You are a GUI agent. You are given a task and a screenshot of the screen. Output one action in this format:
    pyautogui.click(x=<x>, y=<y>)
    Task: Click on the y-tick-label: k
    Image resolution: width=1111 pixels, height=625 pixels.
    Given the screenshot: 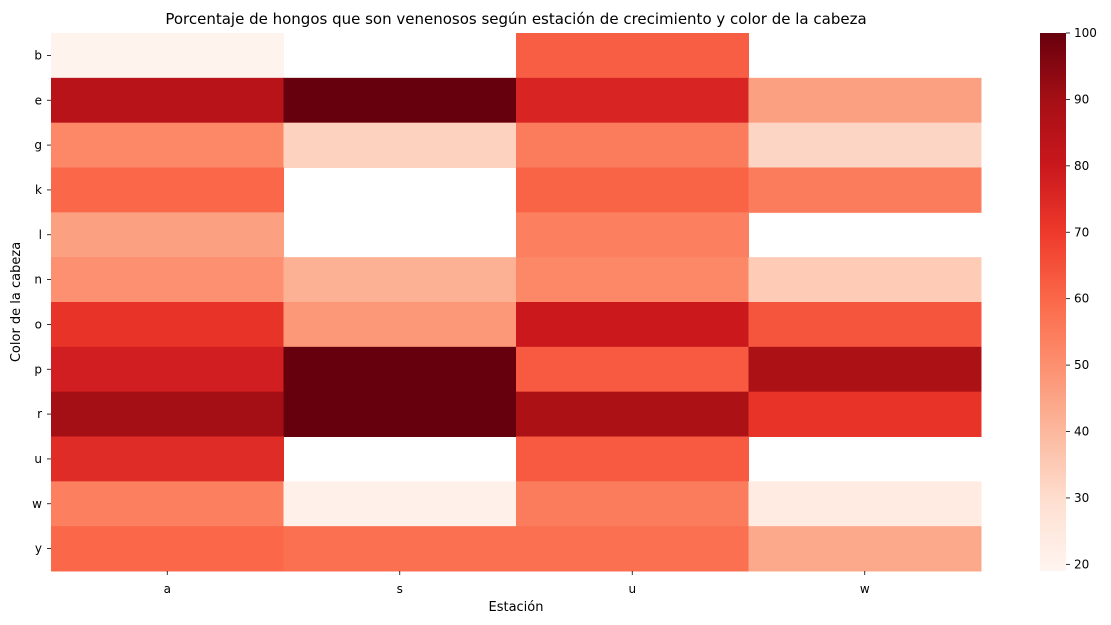 What is the action you would take?
    pyautogui.click(x=38, y=190)
    